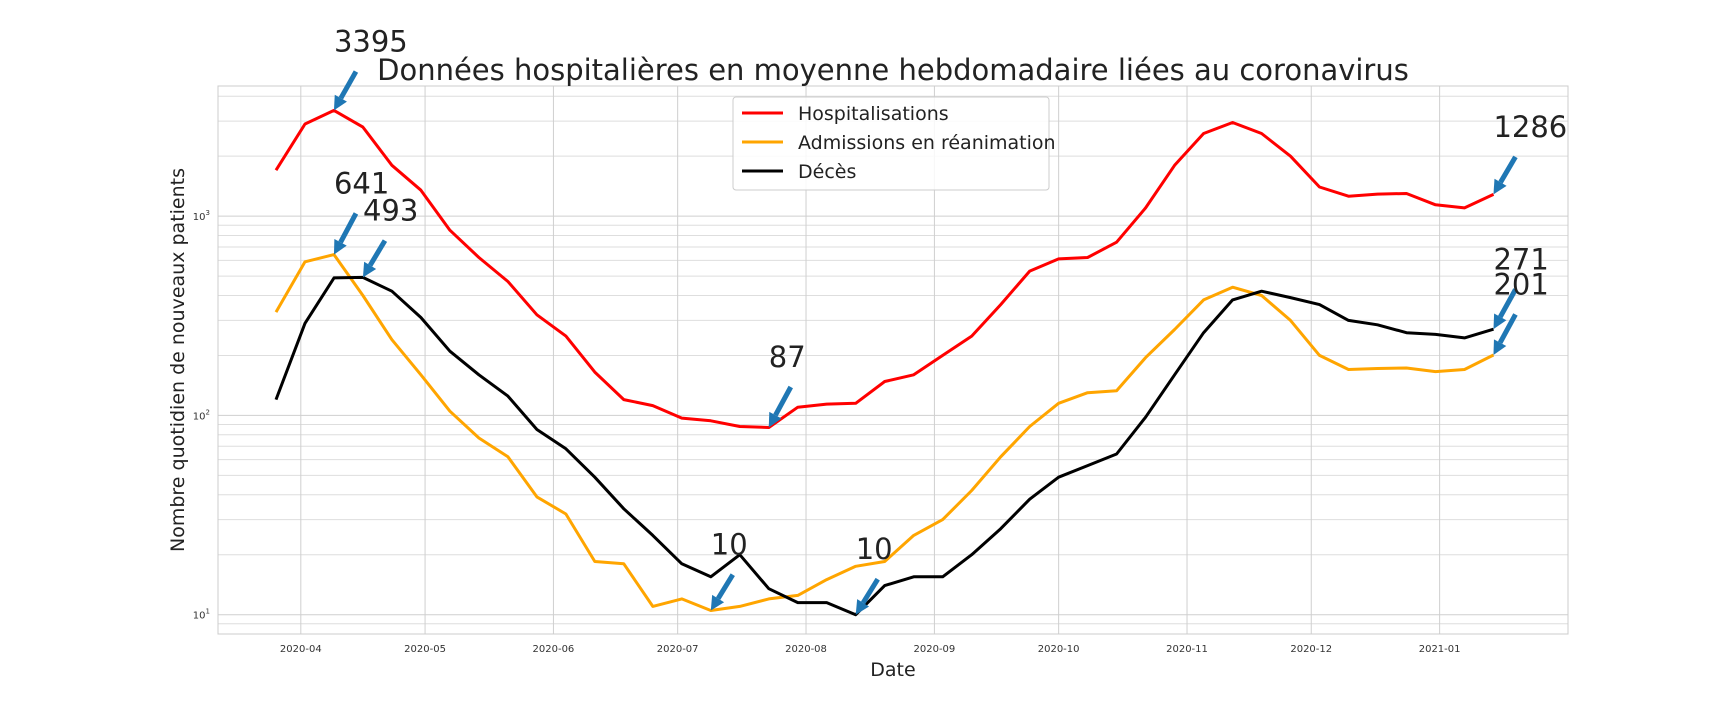 The width and height of the screenshot is (1728, 720). Describe the element at coordinates (806, 649) in the screenshot. I see `x-tick-label: 2020-08` at that location.